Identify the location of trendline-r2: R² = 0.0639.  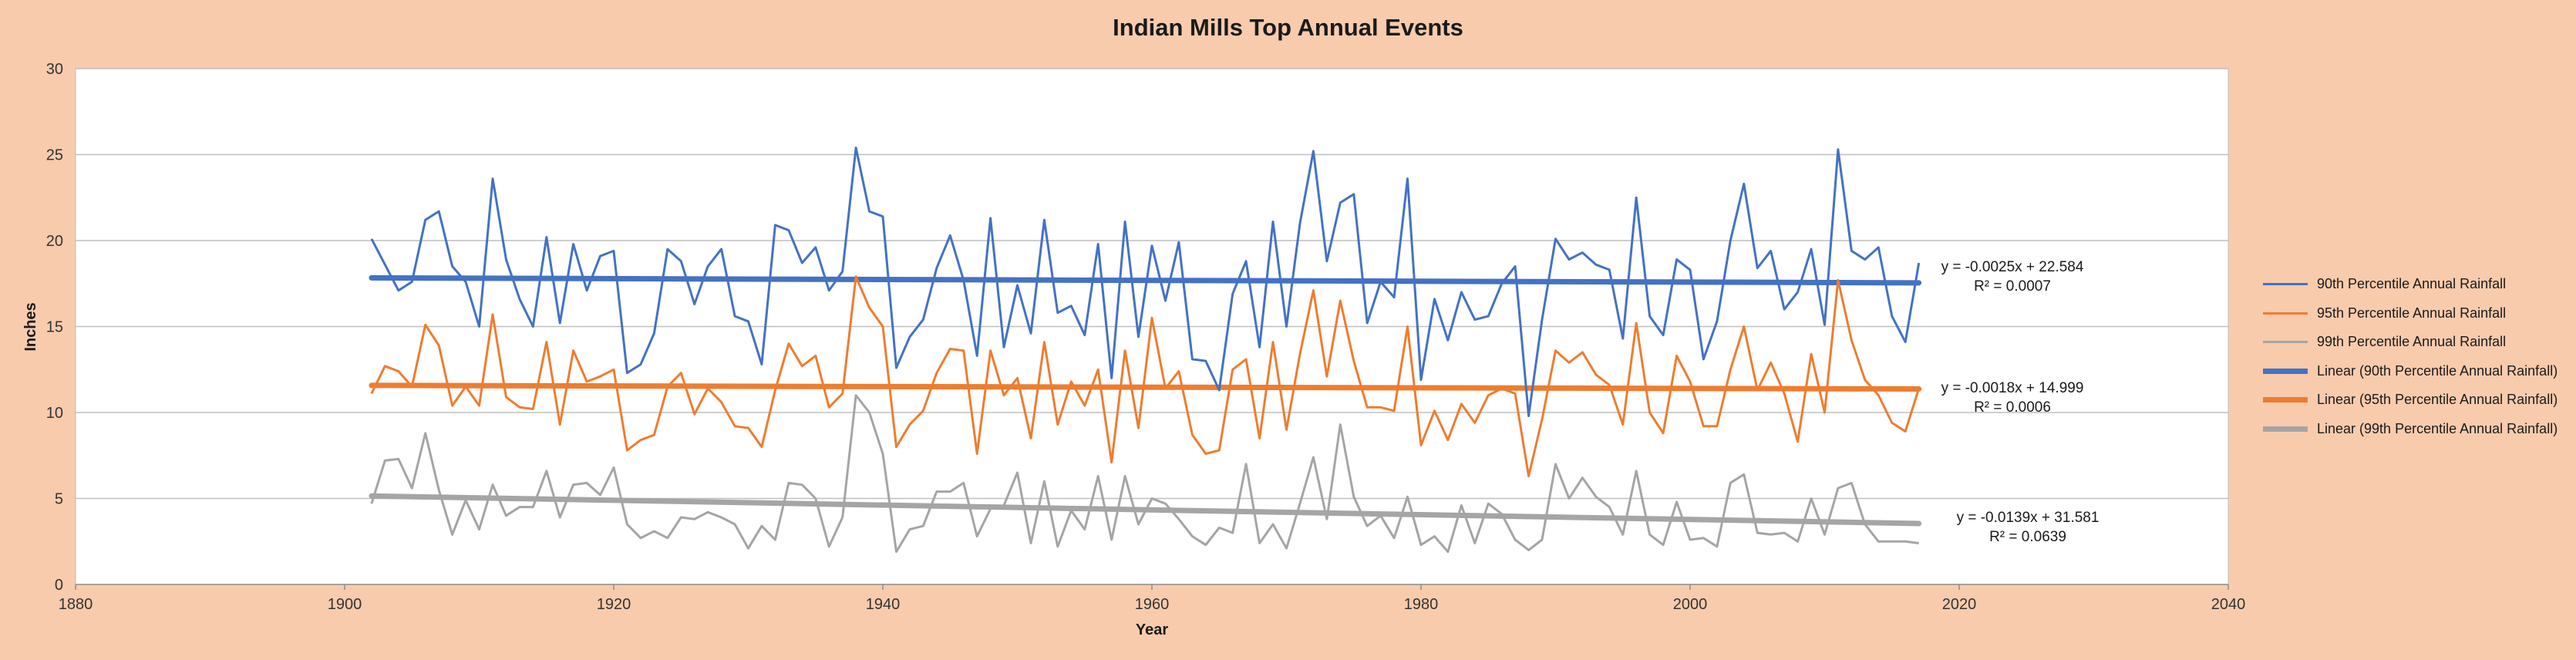
(2027, 537).